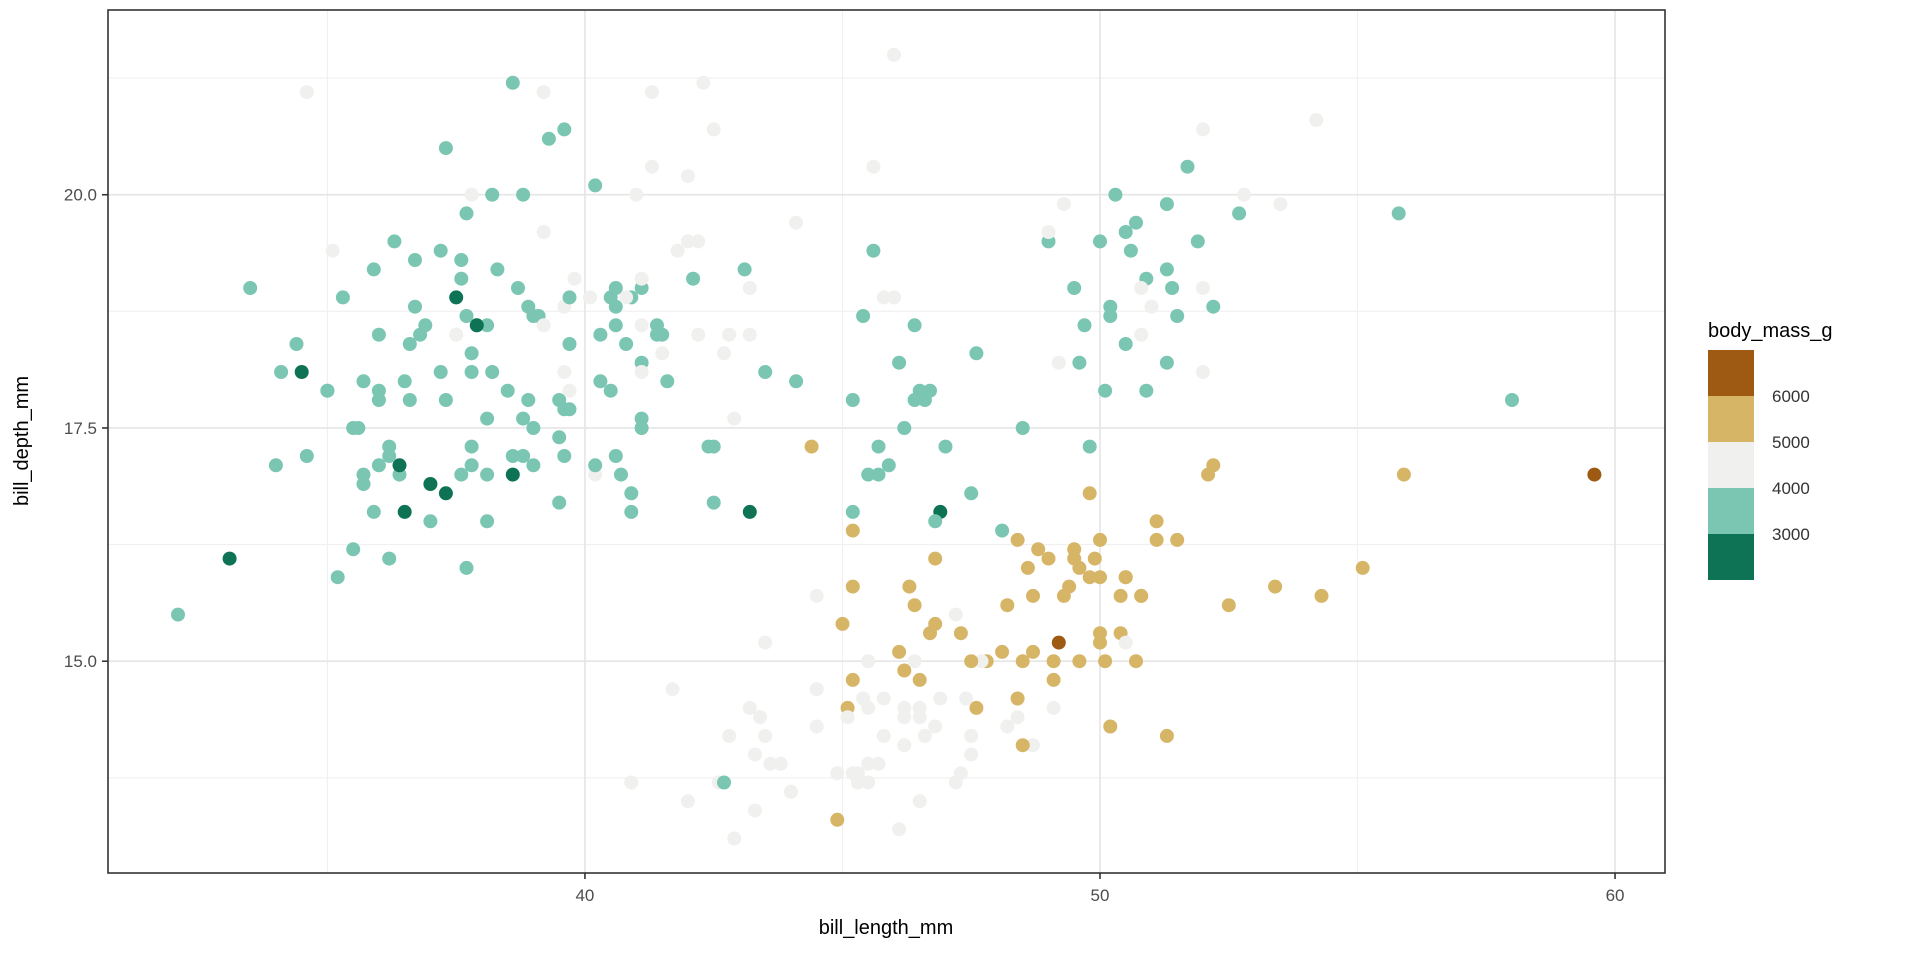 The height and width of the screenshot is (960, 1920). Describe the element at coordinates (1791, 465) in the screenshot. I see `legend-break-labels: 6000 5000 4000 3000` at that location.